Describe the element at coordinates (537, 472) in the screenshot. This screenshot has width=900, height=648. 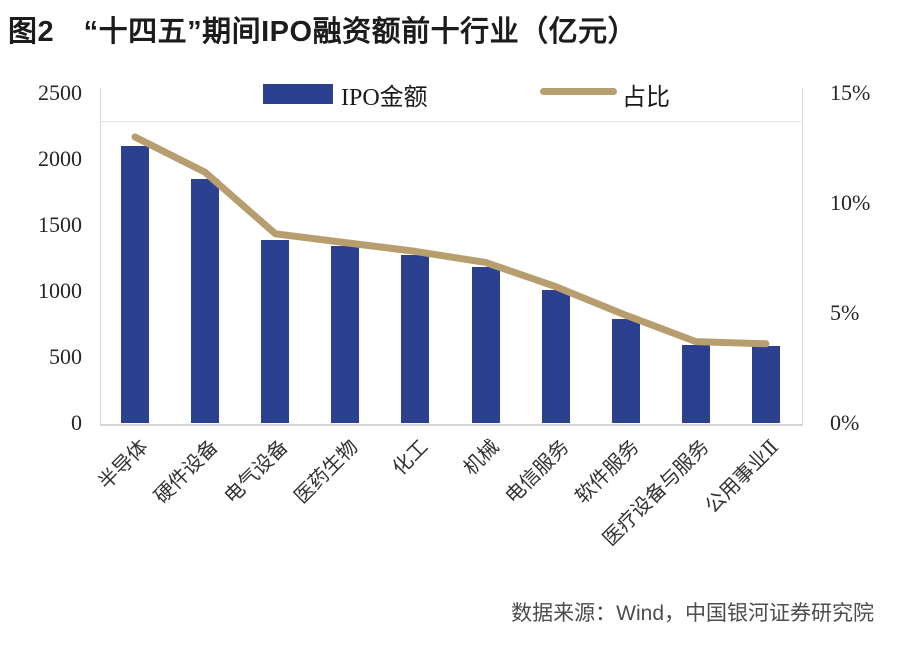
I see `x-axis-category-label: 电信服务` at that location.